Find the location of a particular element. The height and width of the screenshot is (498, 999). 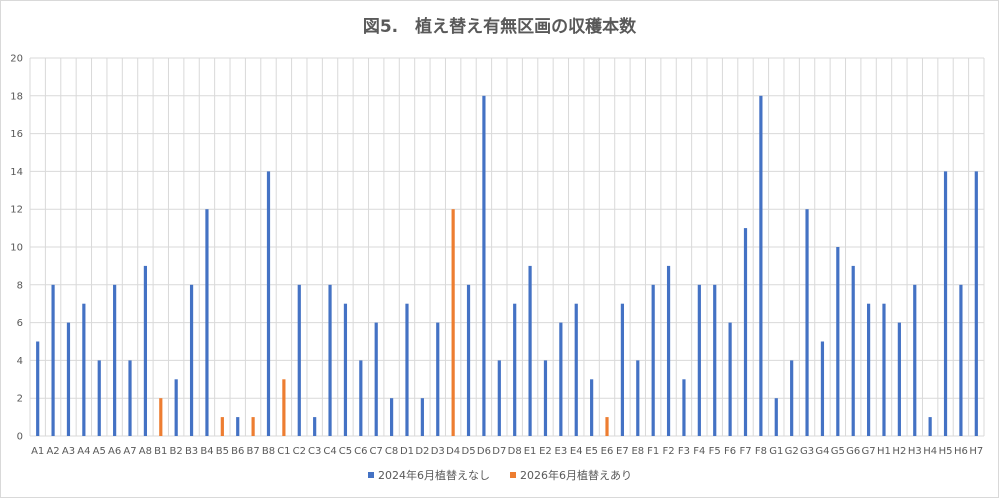

x-tick-label: A4 is located at coordinates (83, 451).